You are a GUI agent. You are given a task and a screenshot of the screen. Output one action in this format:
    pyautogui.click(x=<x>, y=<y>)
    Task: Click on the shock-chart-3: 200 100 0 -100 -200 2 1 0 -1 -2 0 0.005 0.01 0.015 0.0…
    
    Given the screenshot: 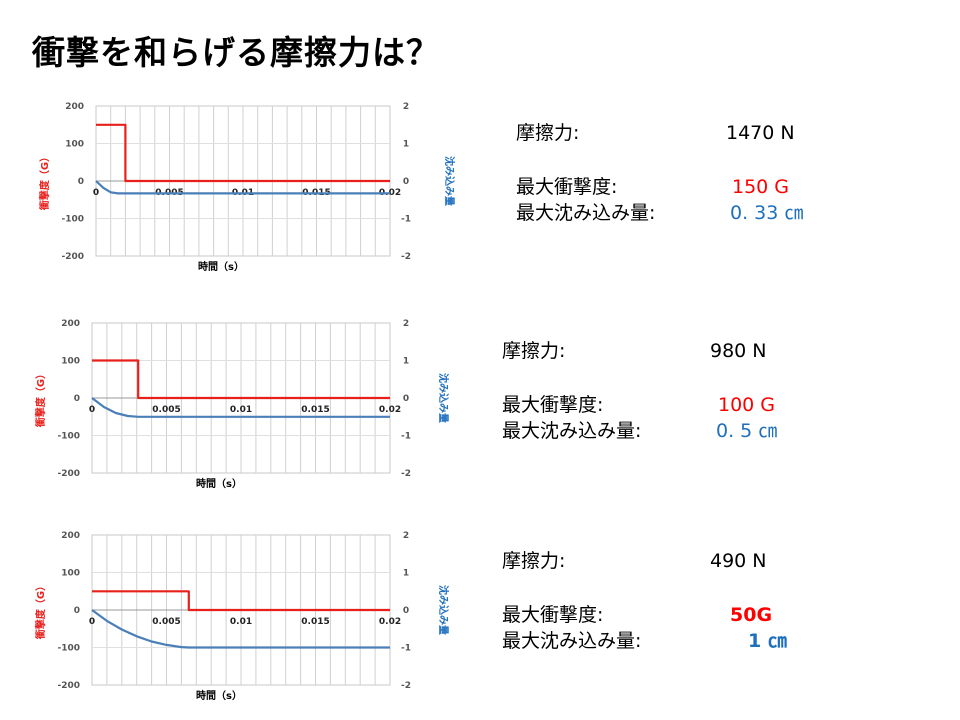 What is the action you would take?
    pyautogui.click(x=242, y=616)
    